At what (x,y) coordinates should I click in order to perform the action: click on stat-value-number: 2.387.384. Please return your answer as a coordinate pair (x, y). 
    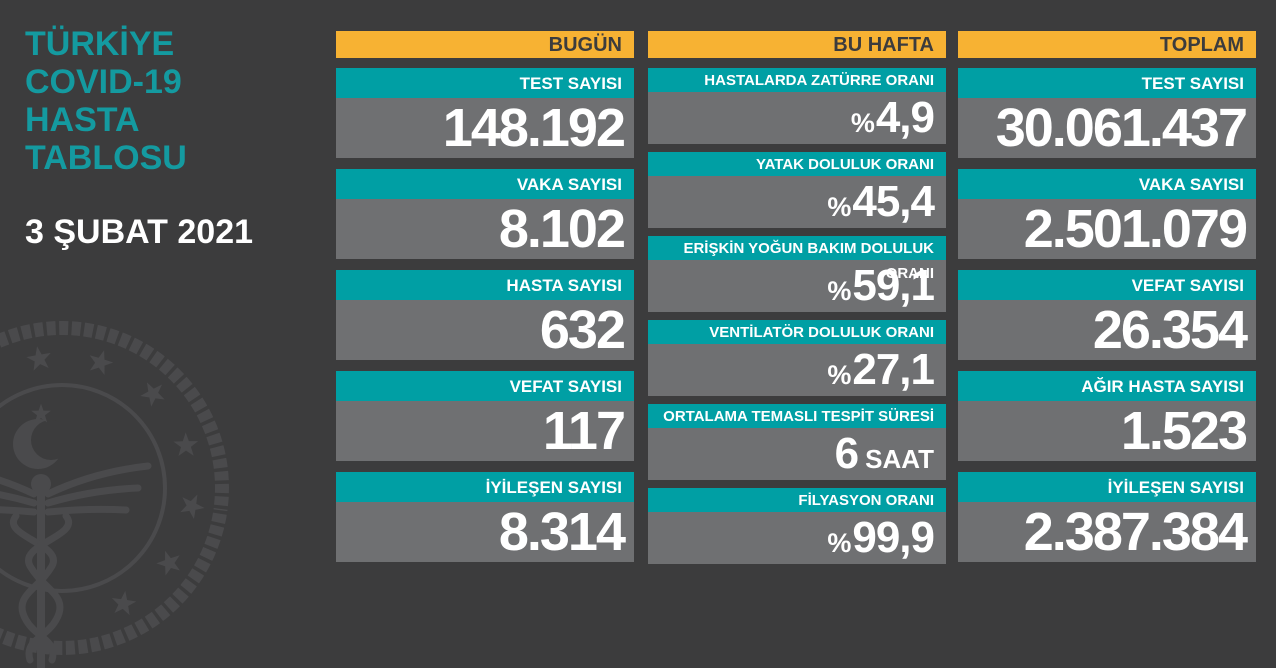
    Looking at the image, I should click on (1135, 532).